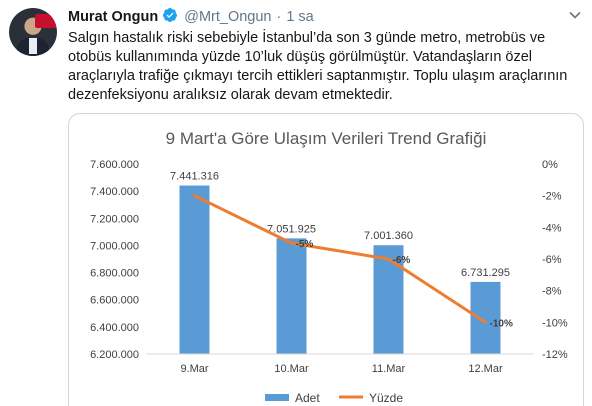 Image resolution: width=592 pixels, height=406 pixels. I want to click on right-axis-tick-label: -2%, so click(552, 197).